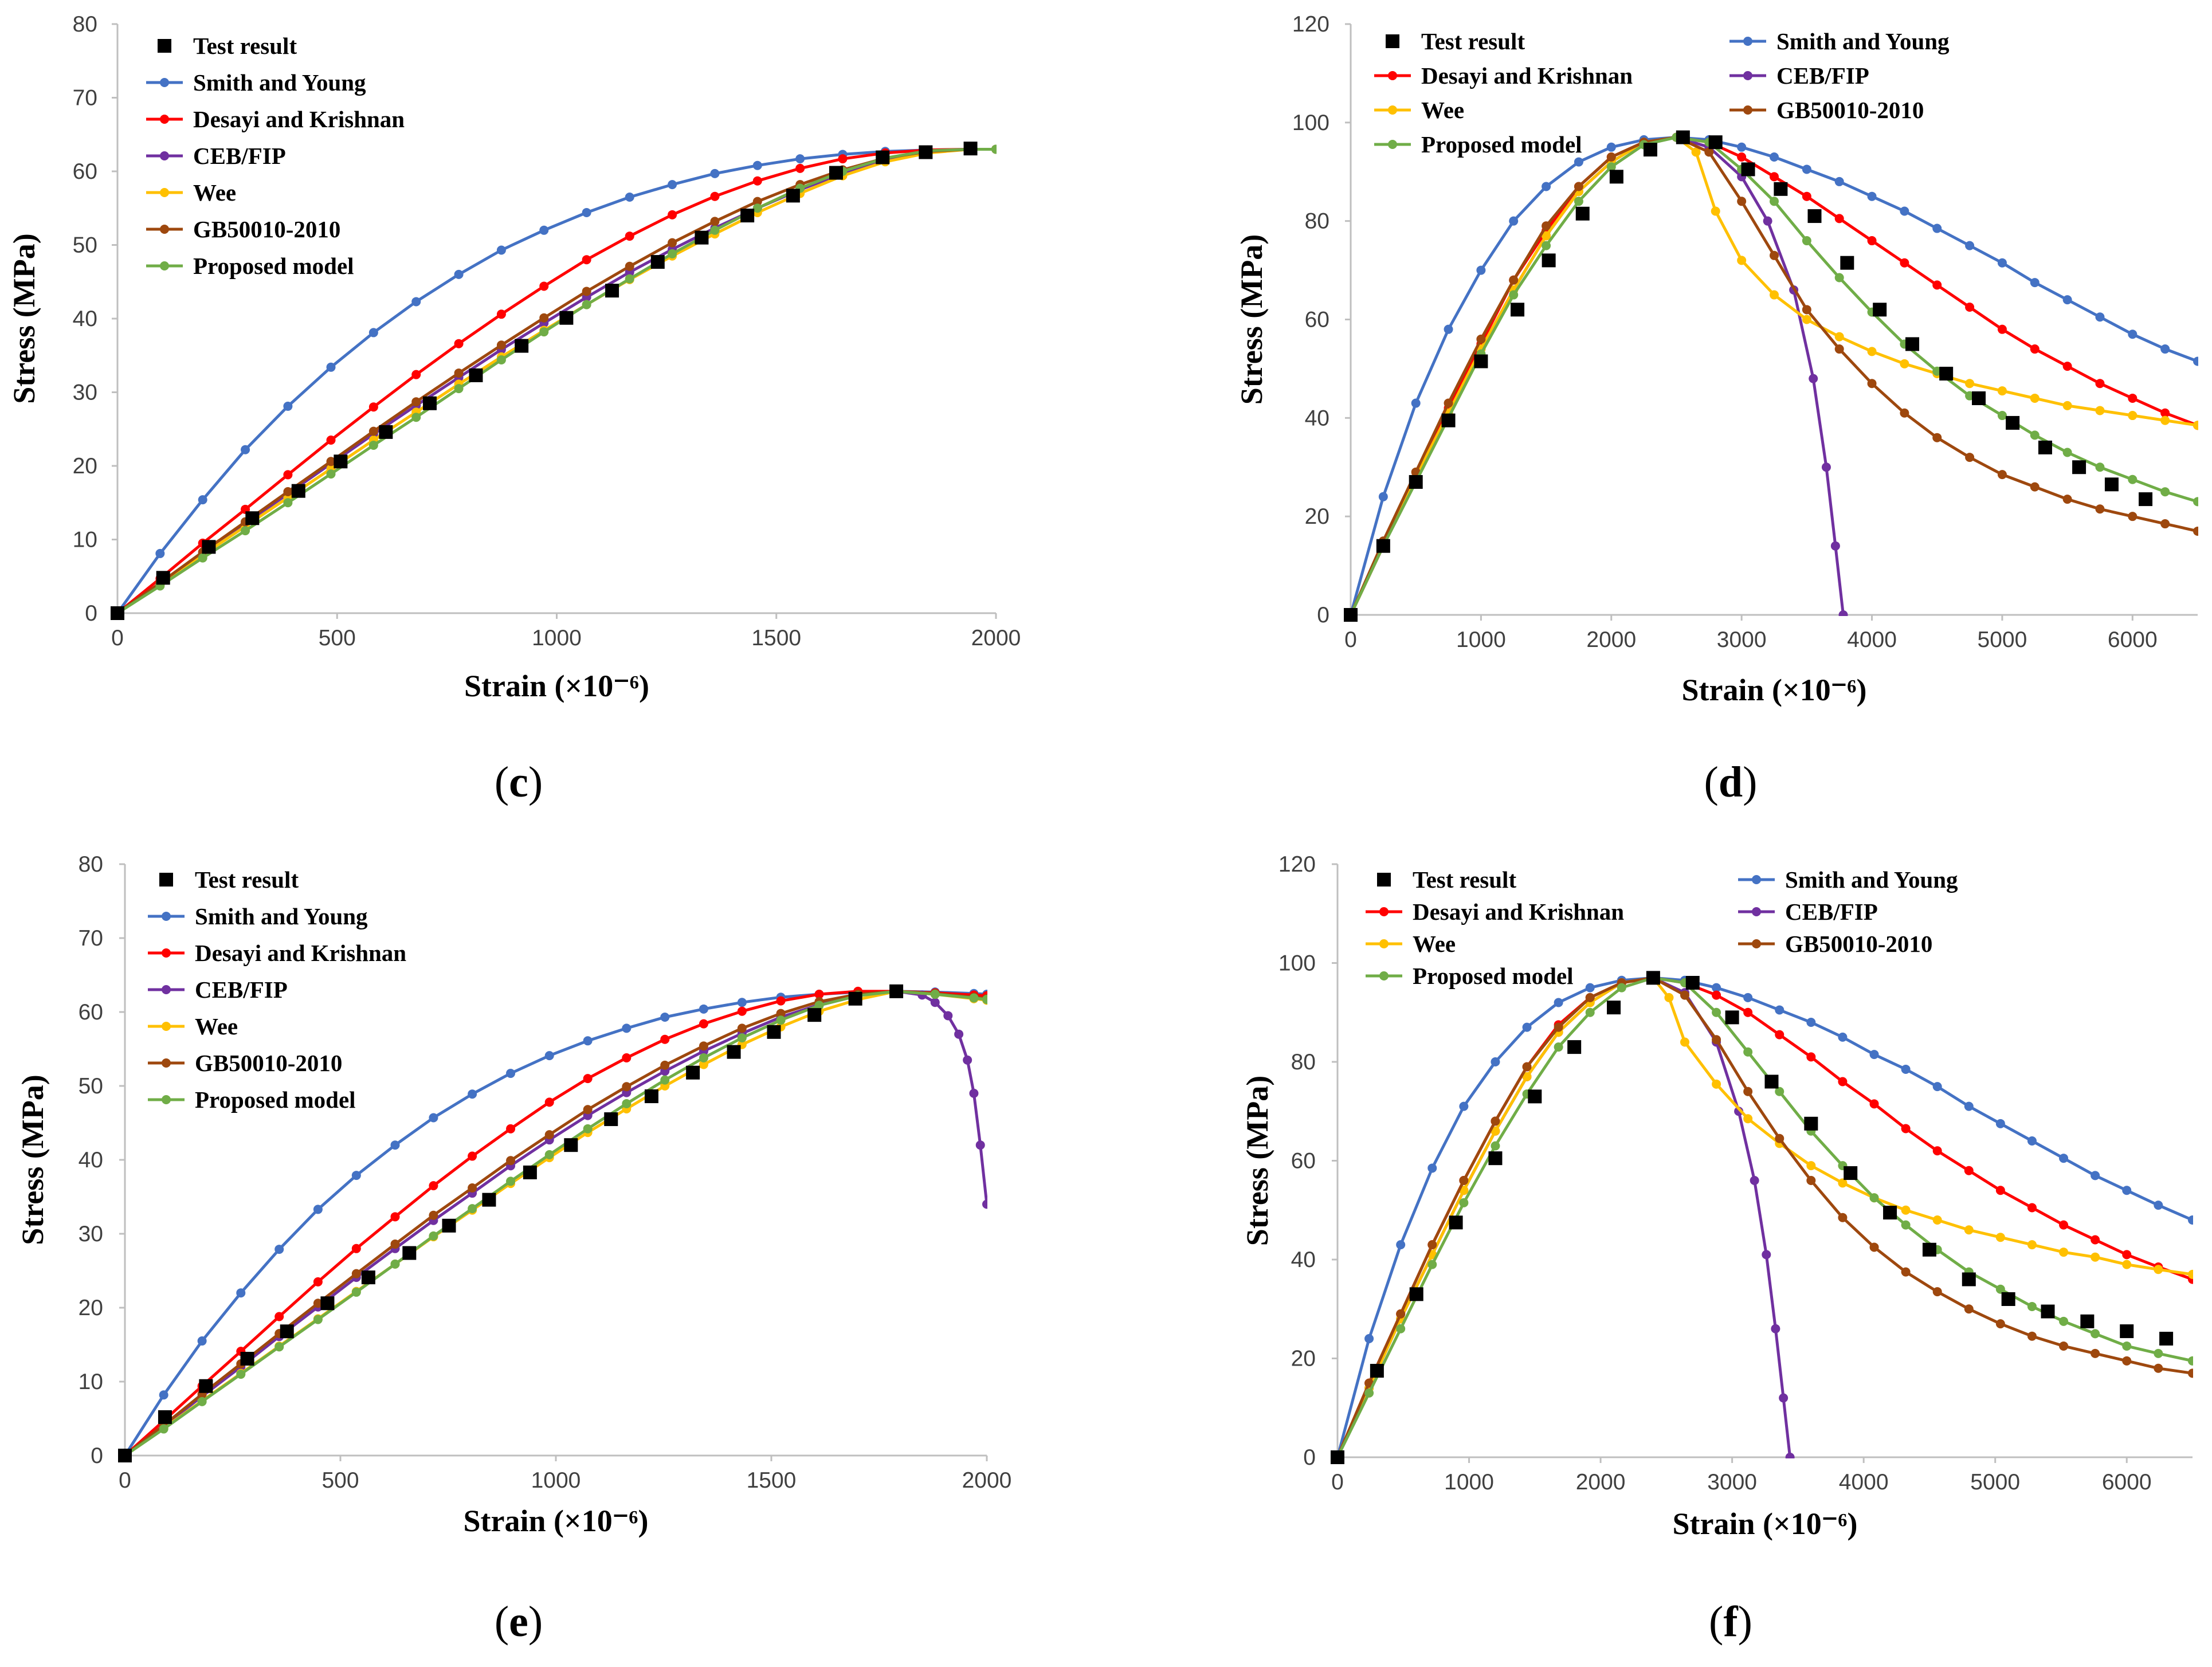  What do you see at coordinates (1297, 964) in the screenshot?
I see `y-tick-label: 100` at bounding box center [1297, 964].